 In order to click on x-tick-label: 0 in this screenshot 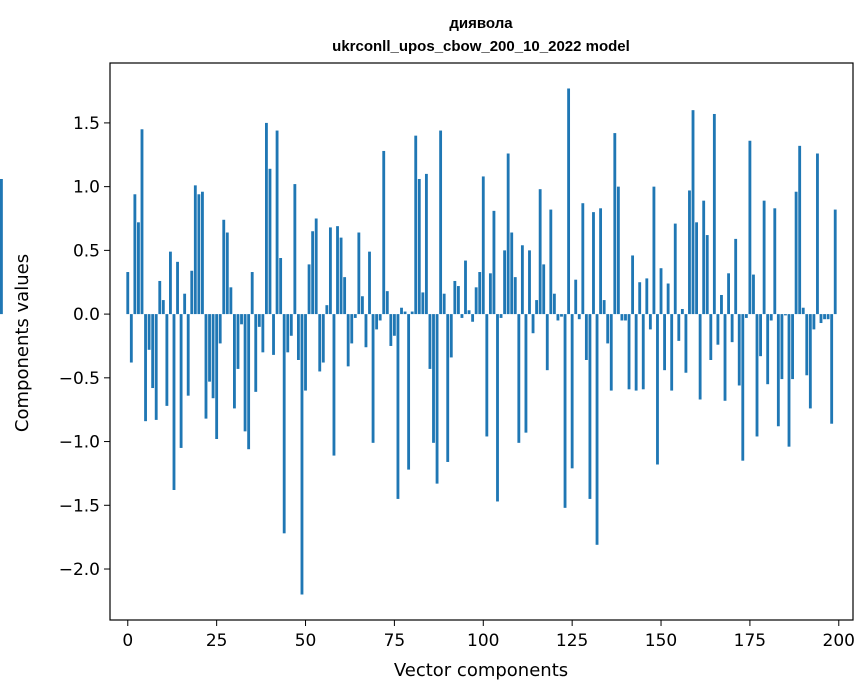, I will do `click(127, 641)`.